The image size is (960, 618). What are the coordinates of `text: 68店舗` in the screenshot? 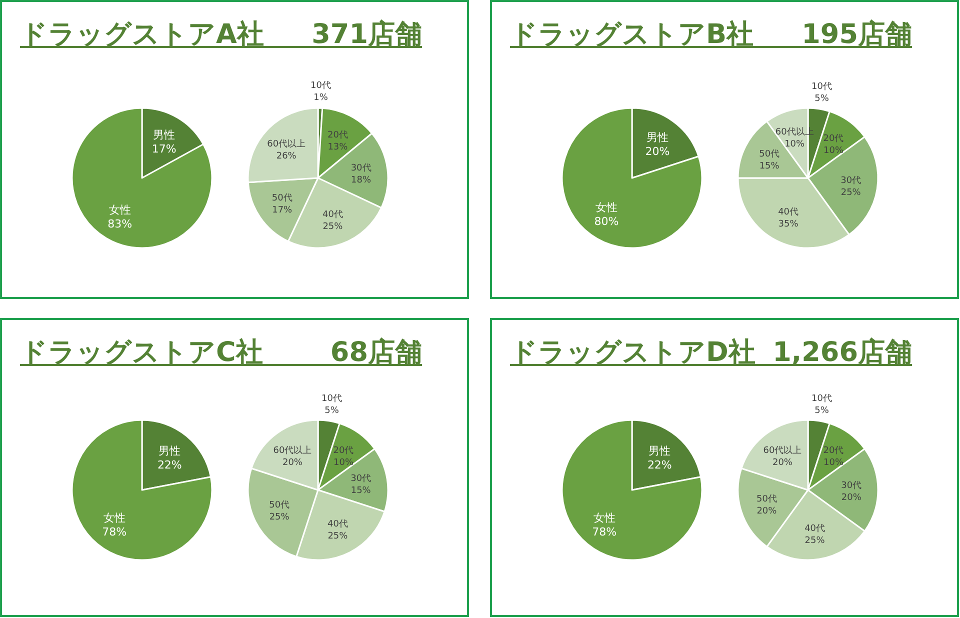 It's located at (376, 352).